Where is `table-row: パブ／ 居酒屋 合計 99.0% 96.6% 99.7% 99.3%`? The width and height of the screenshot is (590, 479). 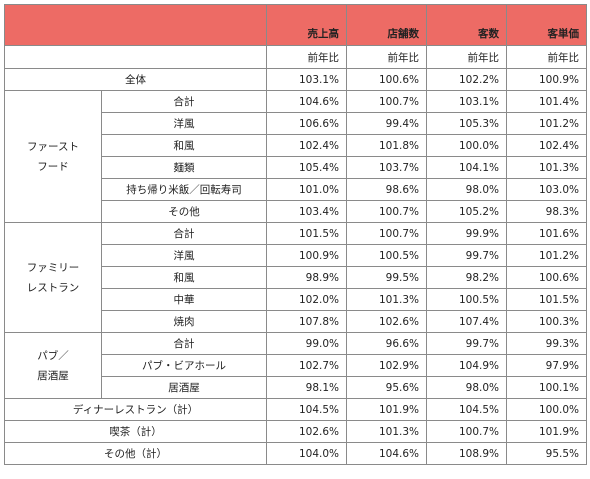 table-row: パブ／ 居酒屋 合計 99.0% 96.6% 99.7% 99.3% is located at coordinates (295, 365).